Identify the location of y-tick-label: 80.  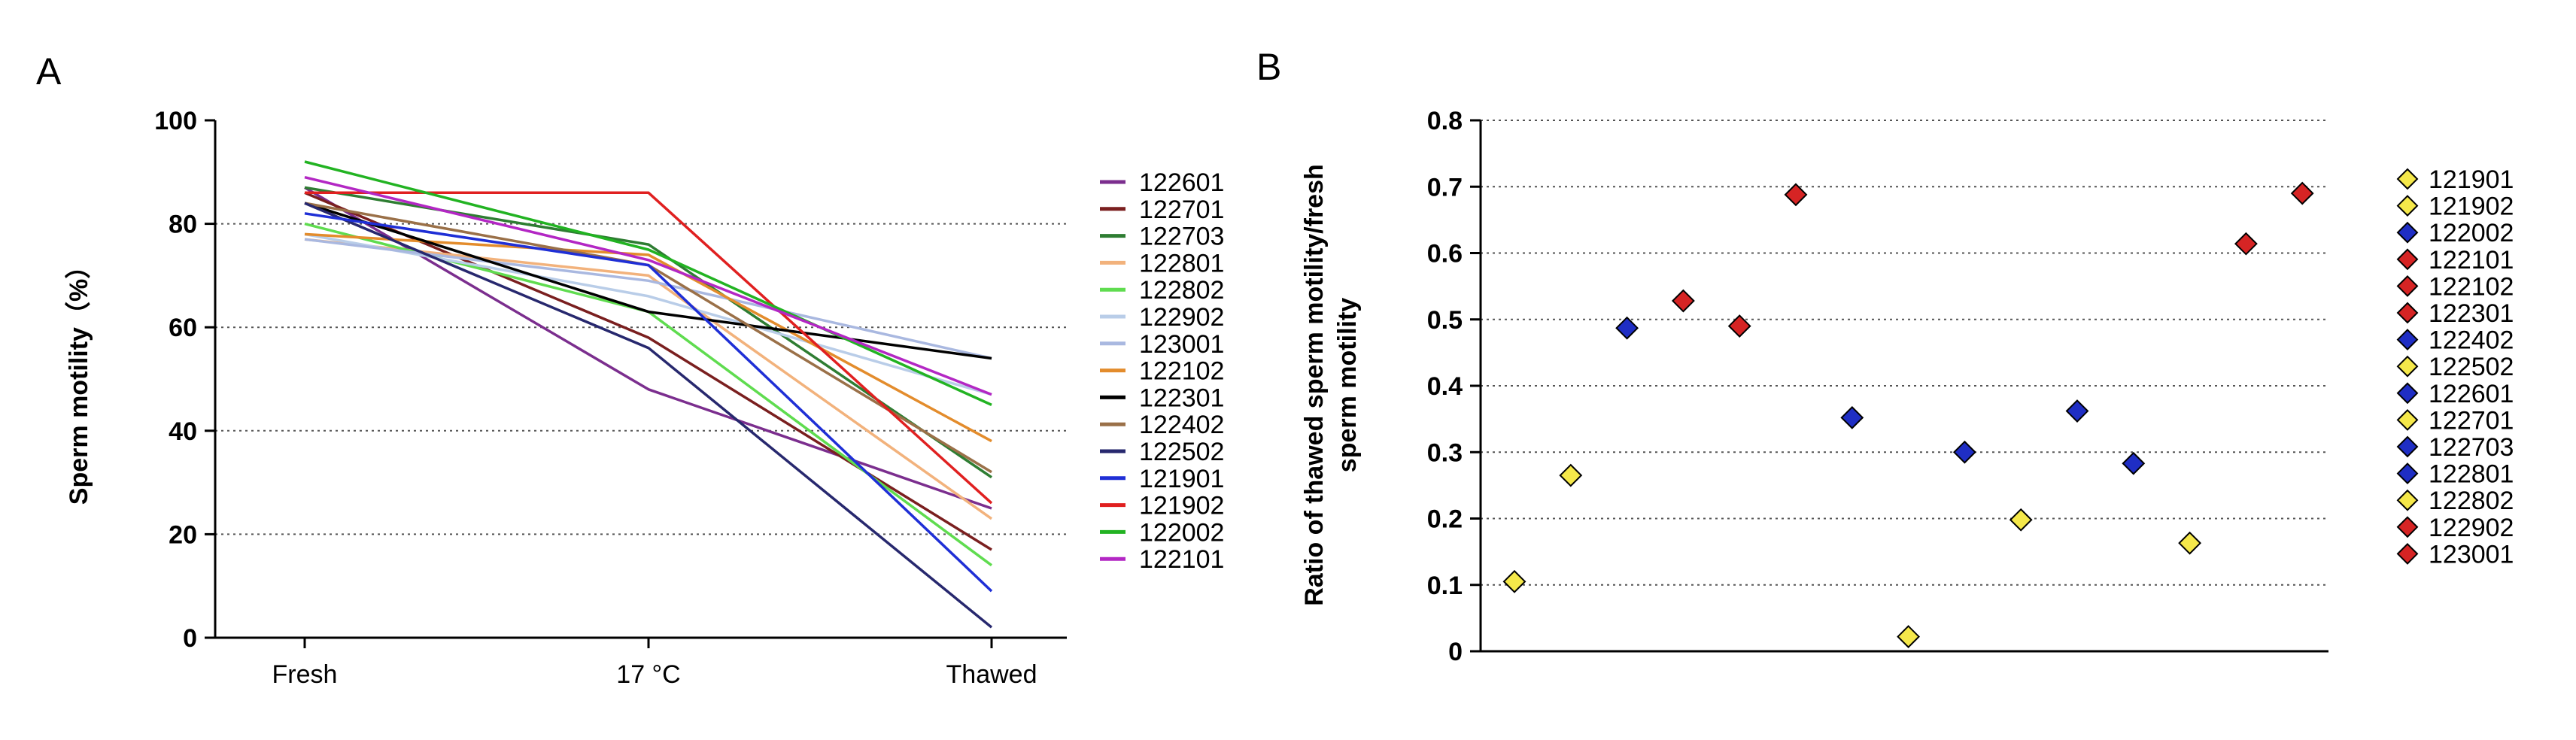
(183, 225).